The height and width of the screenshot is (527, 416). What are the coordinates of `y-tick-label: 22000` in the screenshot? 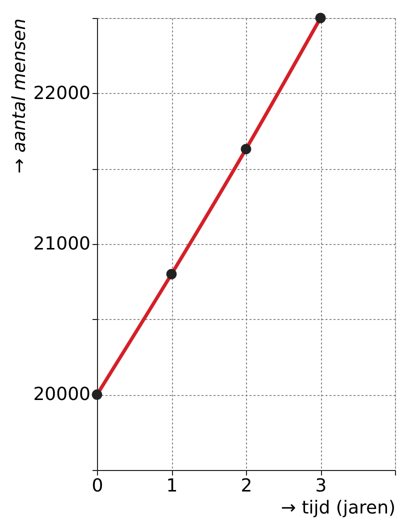 It's located at (61, 93).